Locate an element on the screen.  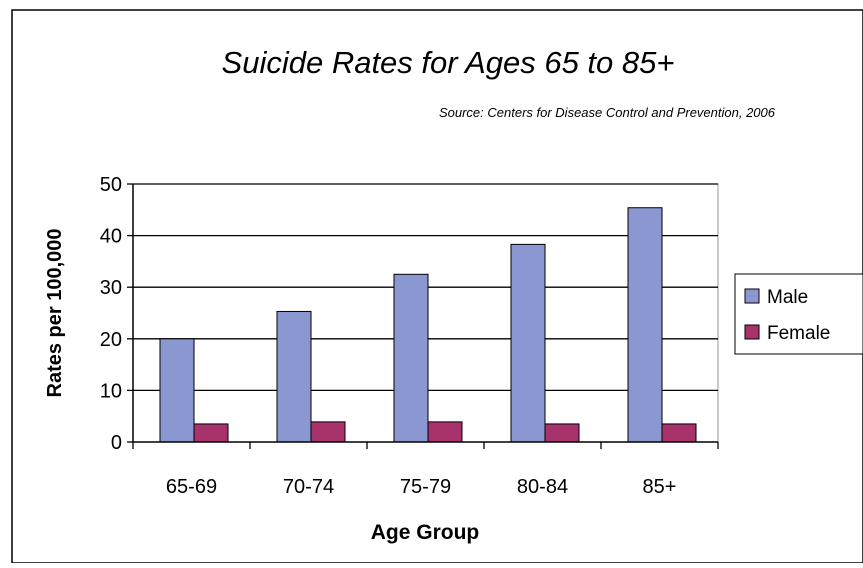
legend-swatch-male is located at coordinates (752, 296).